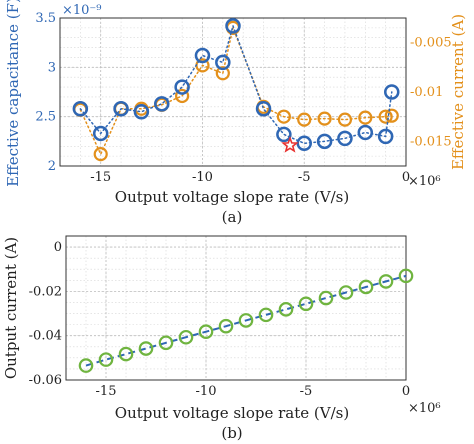 This screenshot has width=474, height=444. What do you see at coordinates (45, 117) in the screenshot?
I see `y-left-tick-label: 2.5` at bounding box center [45, 117].